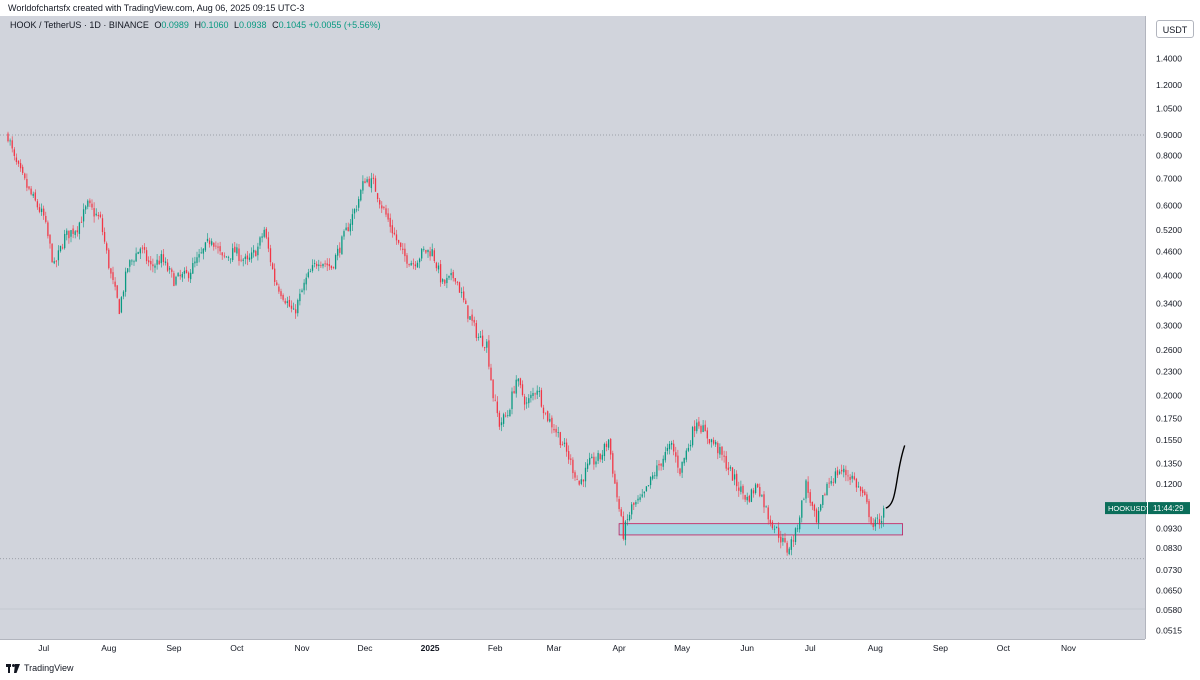  Describe the element at coordinates (1175, 29) in the screenshot. I see `currency-button: USDT` at that location.